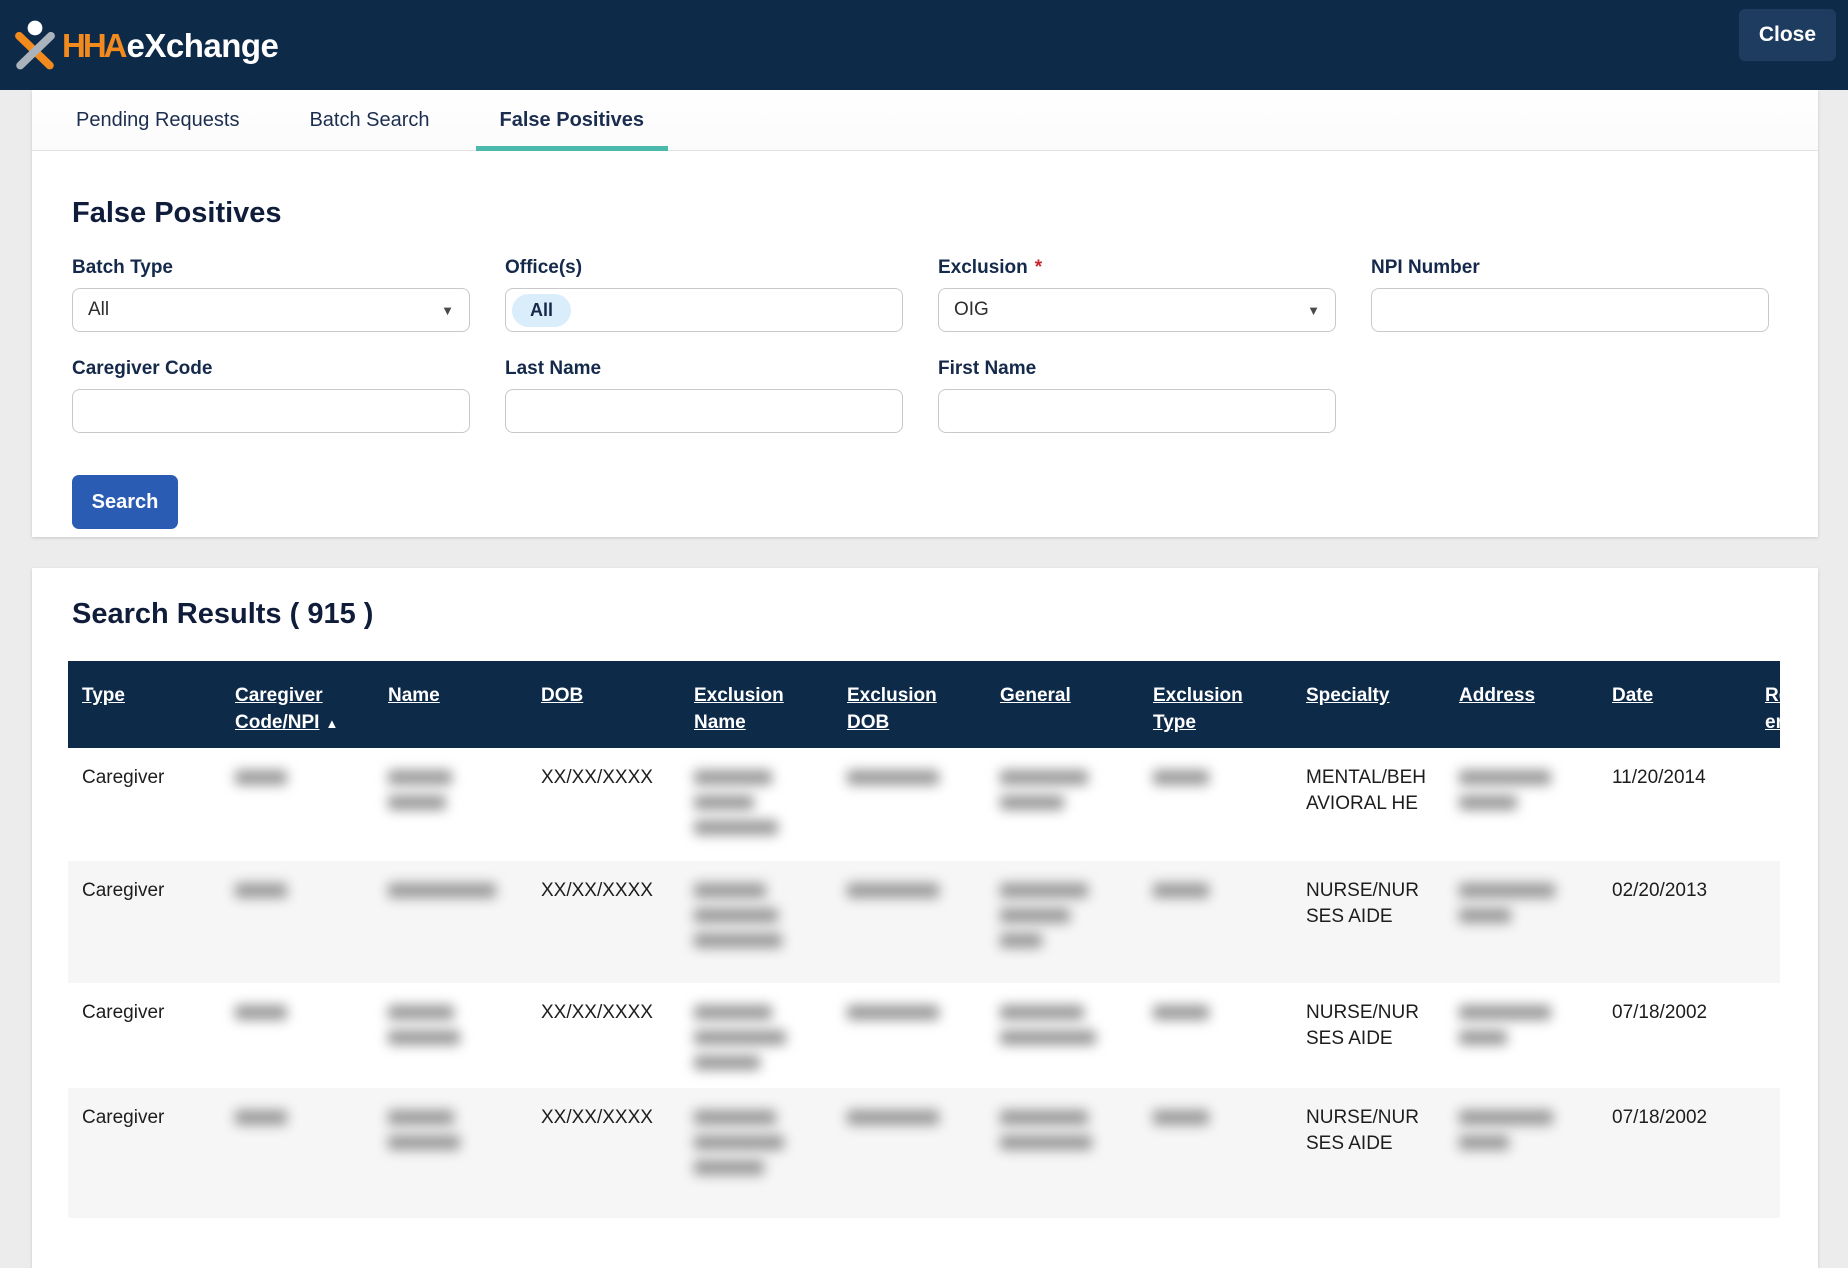 This screenshot has height=1268, width=1848. What do you see at coordinates (369, 119) in the screenshot?
I see `tab-batch-search: Batch Search` at bounding box center [369, 119].